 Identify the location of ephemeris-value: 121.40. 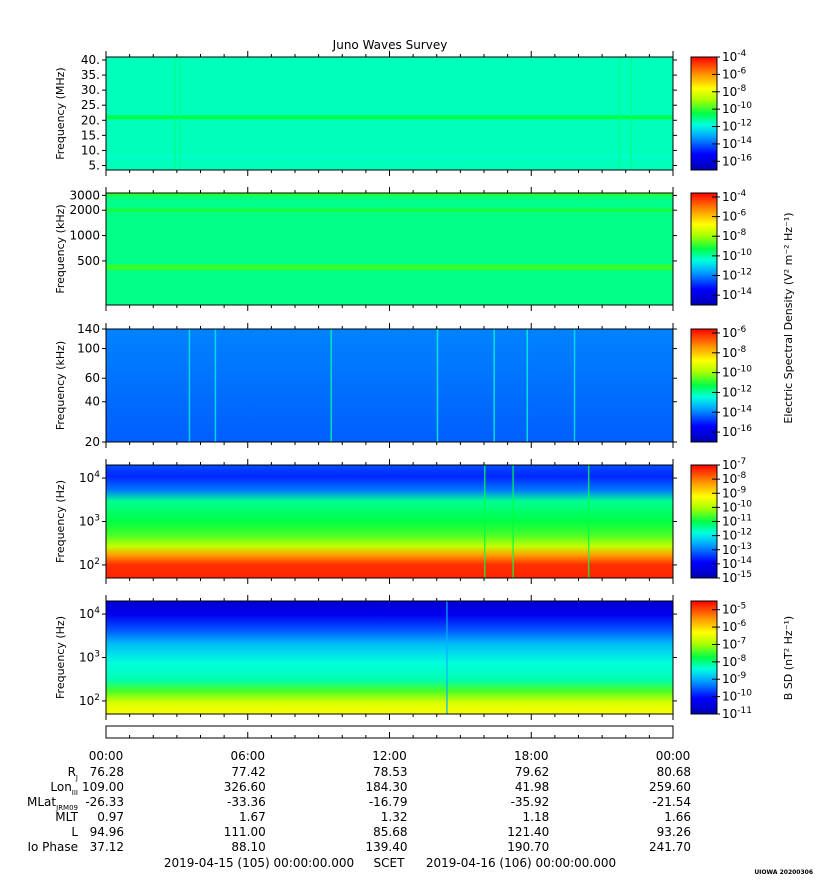
(528, 832).